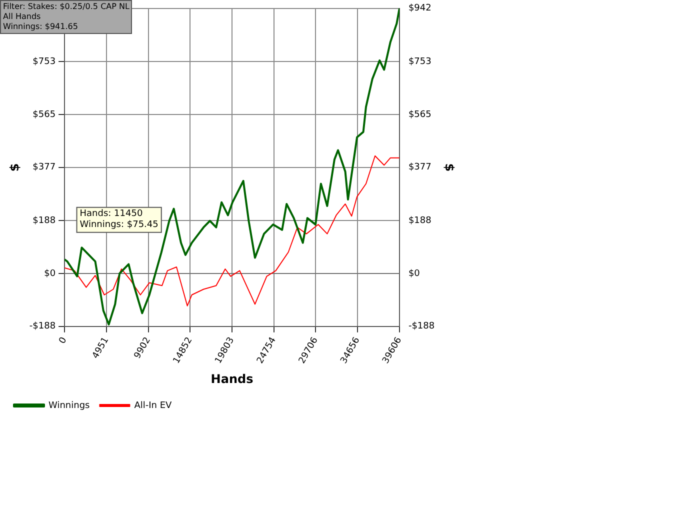  Describe the element at coordinates (449, 167) in the screenshot. I see `y2-axis-title: $` at that location.